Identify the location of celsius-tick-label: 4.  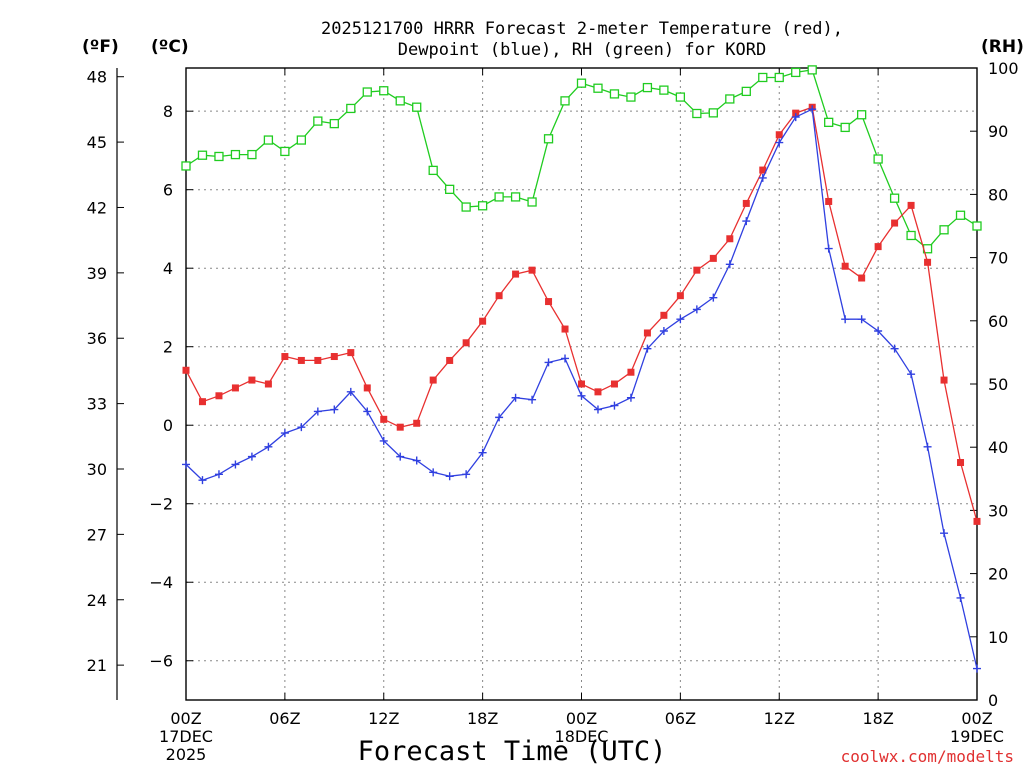
(168, 268).